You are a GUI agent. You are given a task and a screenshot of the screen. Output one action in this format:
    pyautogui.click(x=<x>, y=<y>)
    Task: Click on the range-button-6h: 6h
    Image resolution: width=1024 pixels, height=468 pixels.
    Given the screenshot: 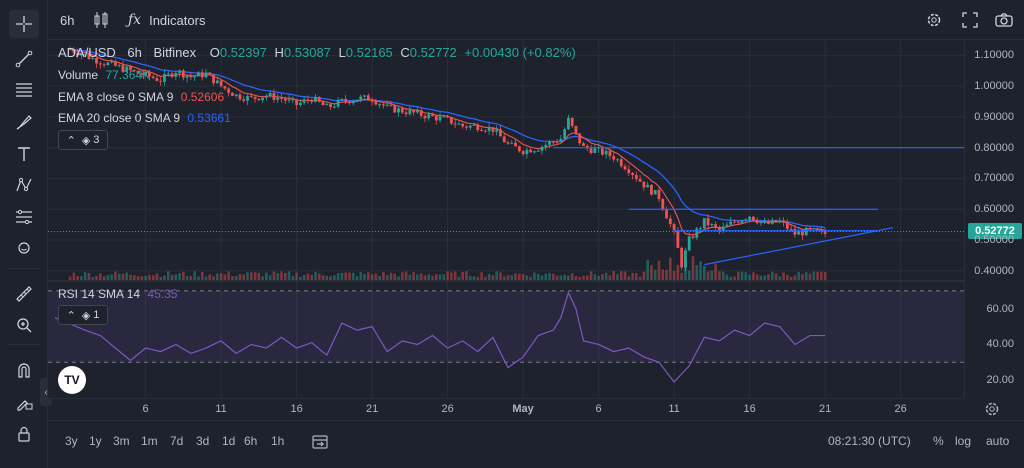 What is the action you would take?
    pyautogui.click(x=251, y=441)
    